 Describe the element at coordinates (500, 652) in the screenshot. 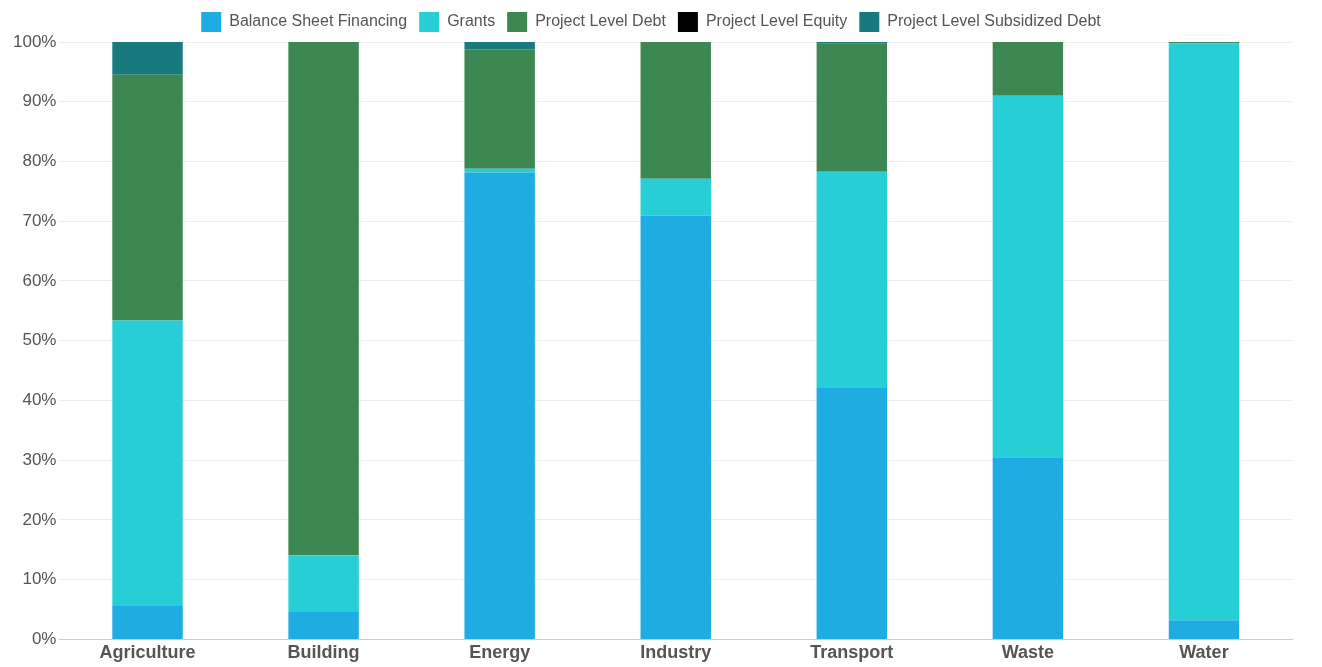

I see `x-tick-label: Energy` at that location.